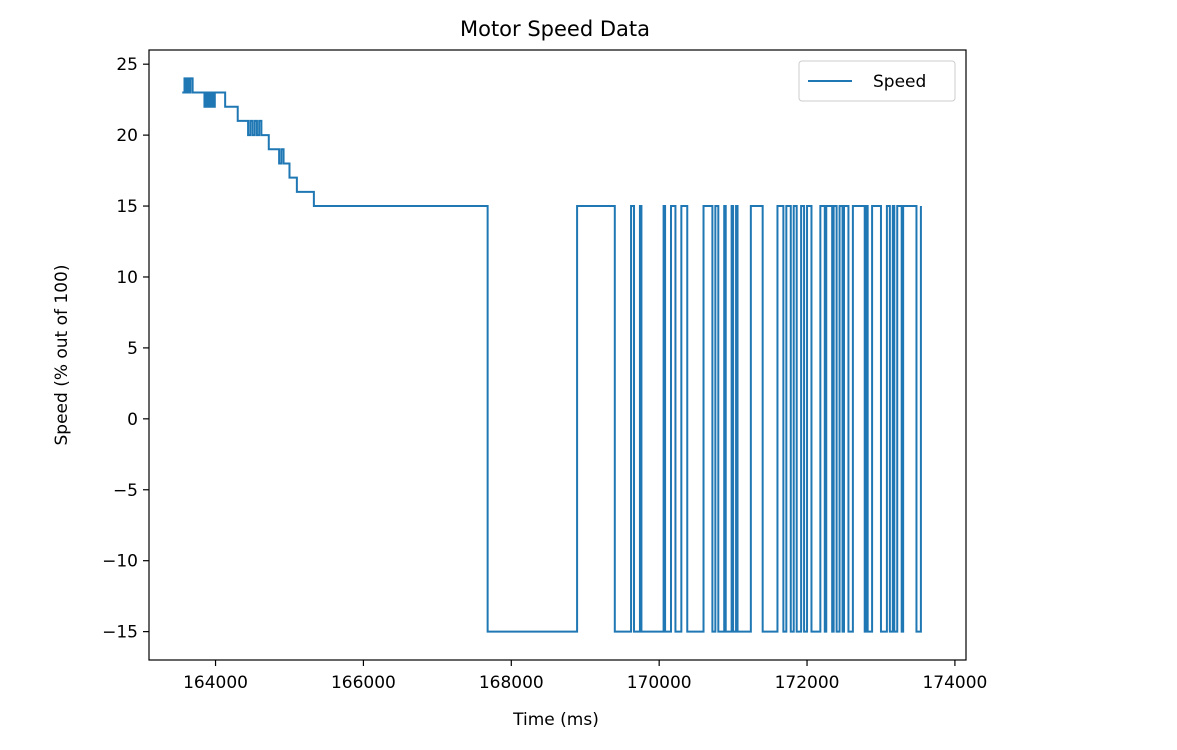 The width and height of the screenshot is (1177, 750). What do you see at coordinates (62, 355) in the screenshot?
I see `y-axis-label: Speed (% out of 100)` at bounding box center [62, 355].